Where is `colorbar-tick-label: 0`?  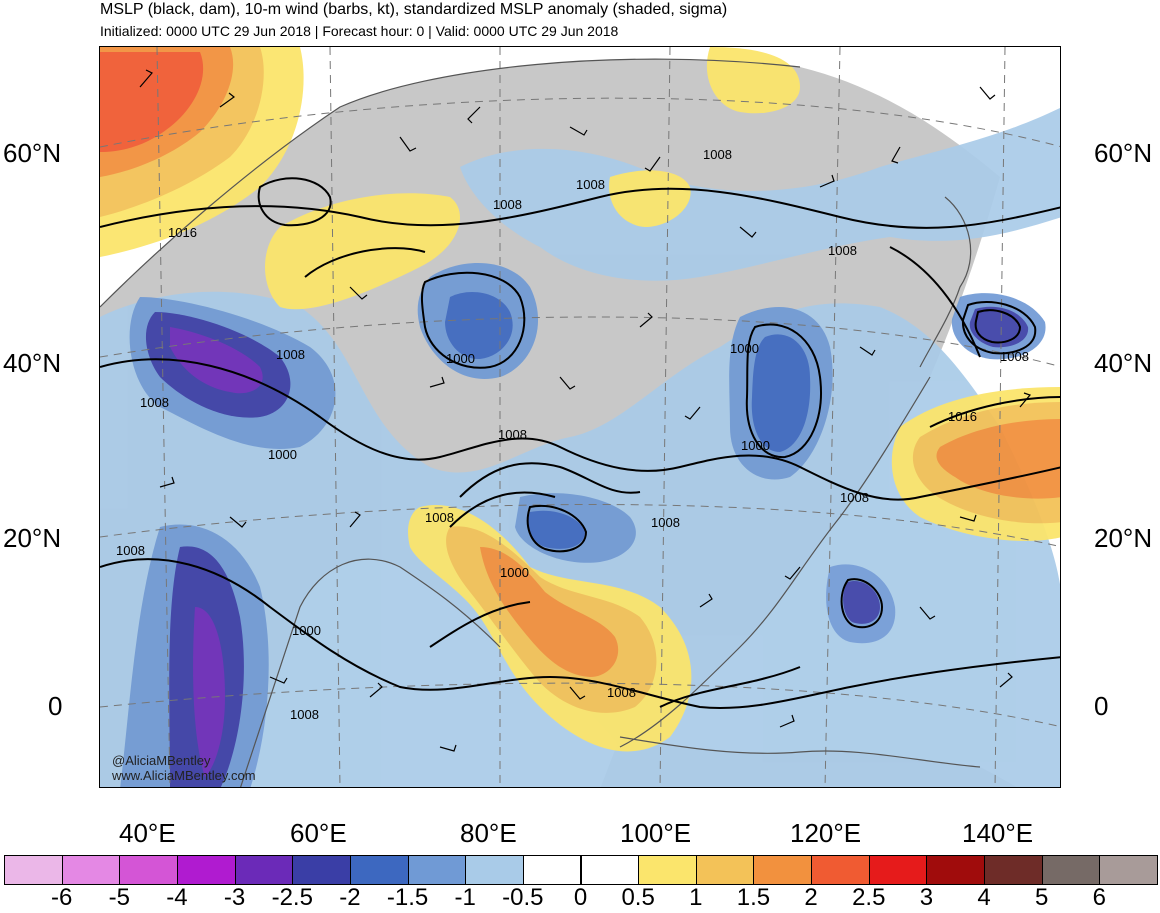
colorbar-tick-label: 0 is located at coordinates (580, 897).